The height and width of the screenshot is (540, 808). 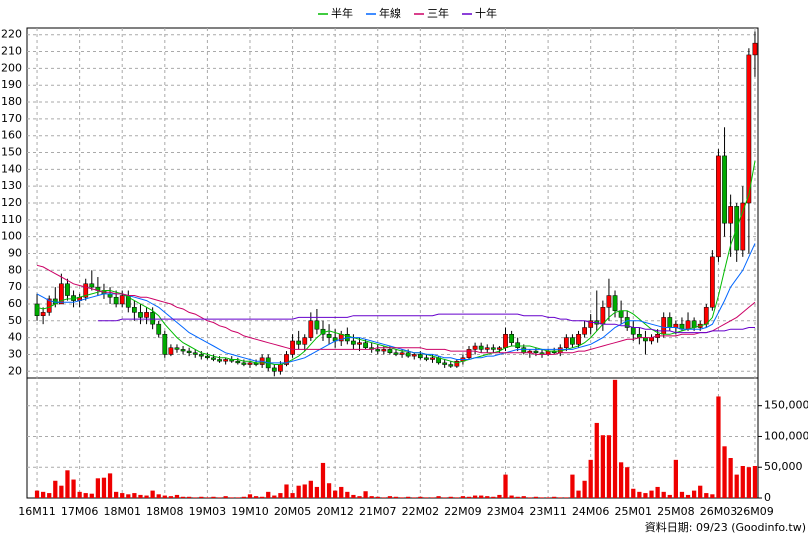 I want to click on y-tick-label: 100, so click(x=11, y=236).